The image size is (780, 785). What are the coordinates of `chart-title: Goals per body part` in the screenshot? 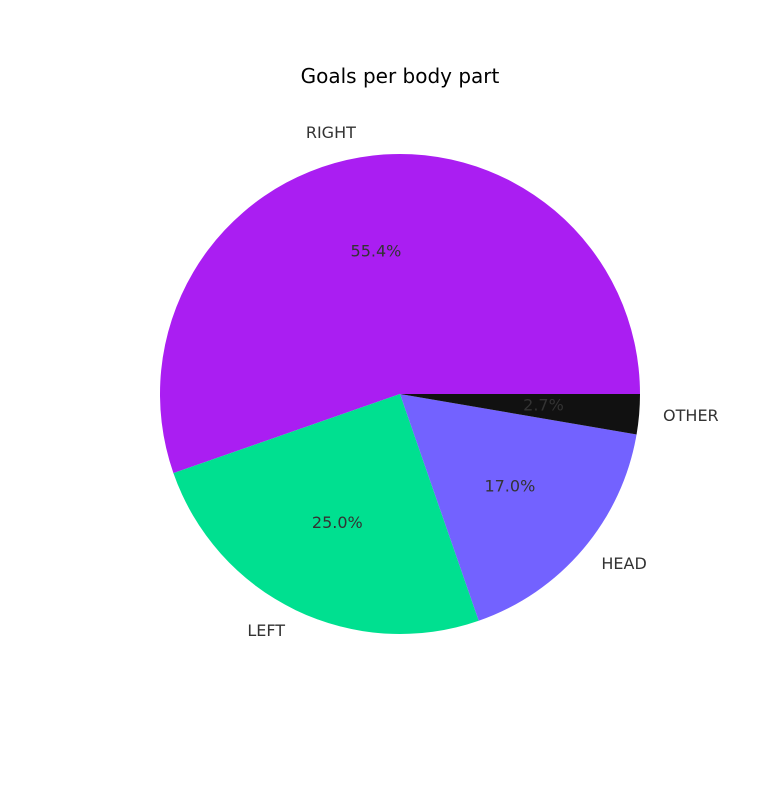 It's located at (400, 76).